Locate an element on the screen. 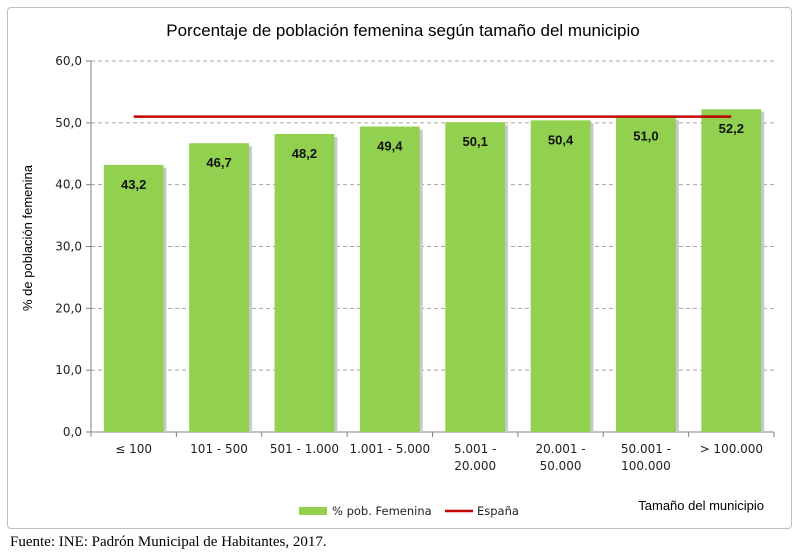 Image resolution: width=802 pixels, height=555 pixels. legend-bar-swatch is located at coordinates (313, 511).